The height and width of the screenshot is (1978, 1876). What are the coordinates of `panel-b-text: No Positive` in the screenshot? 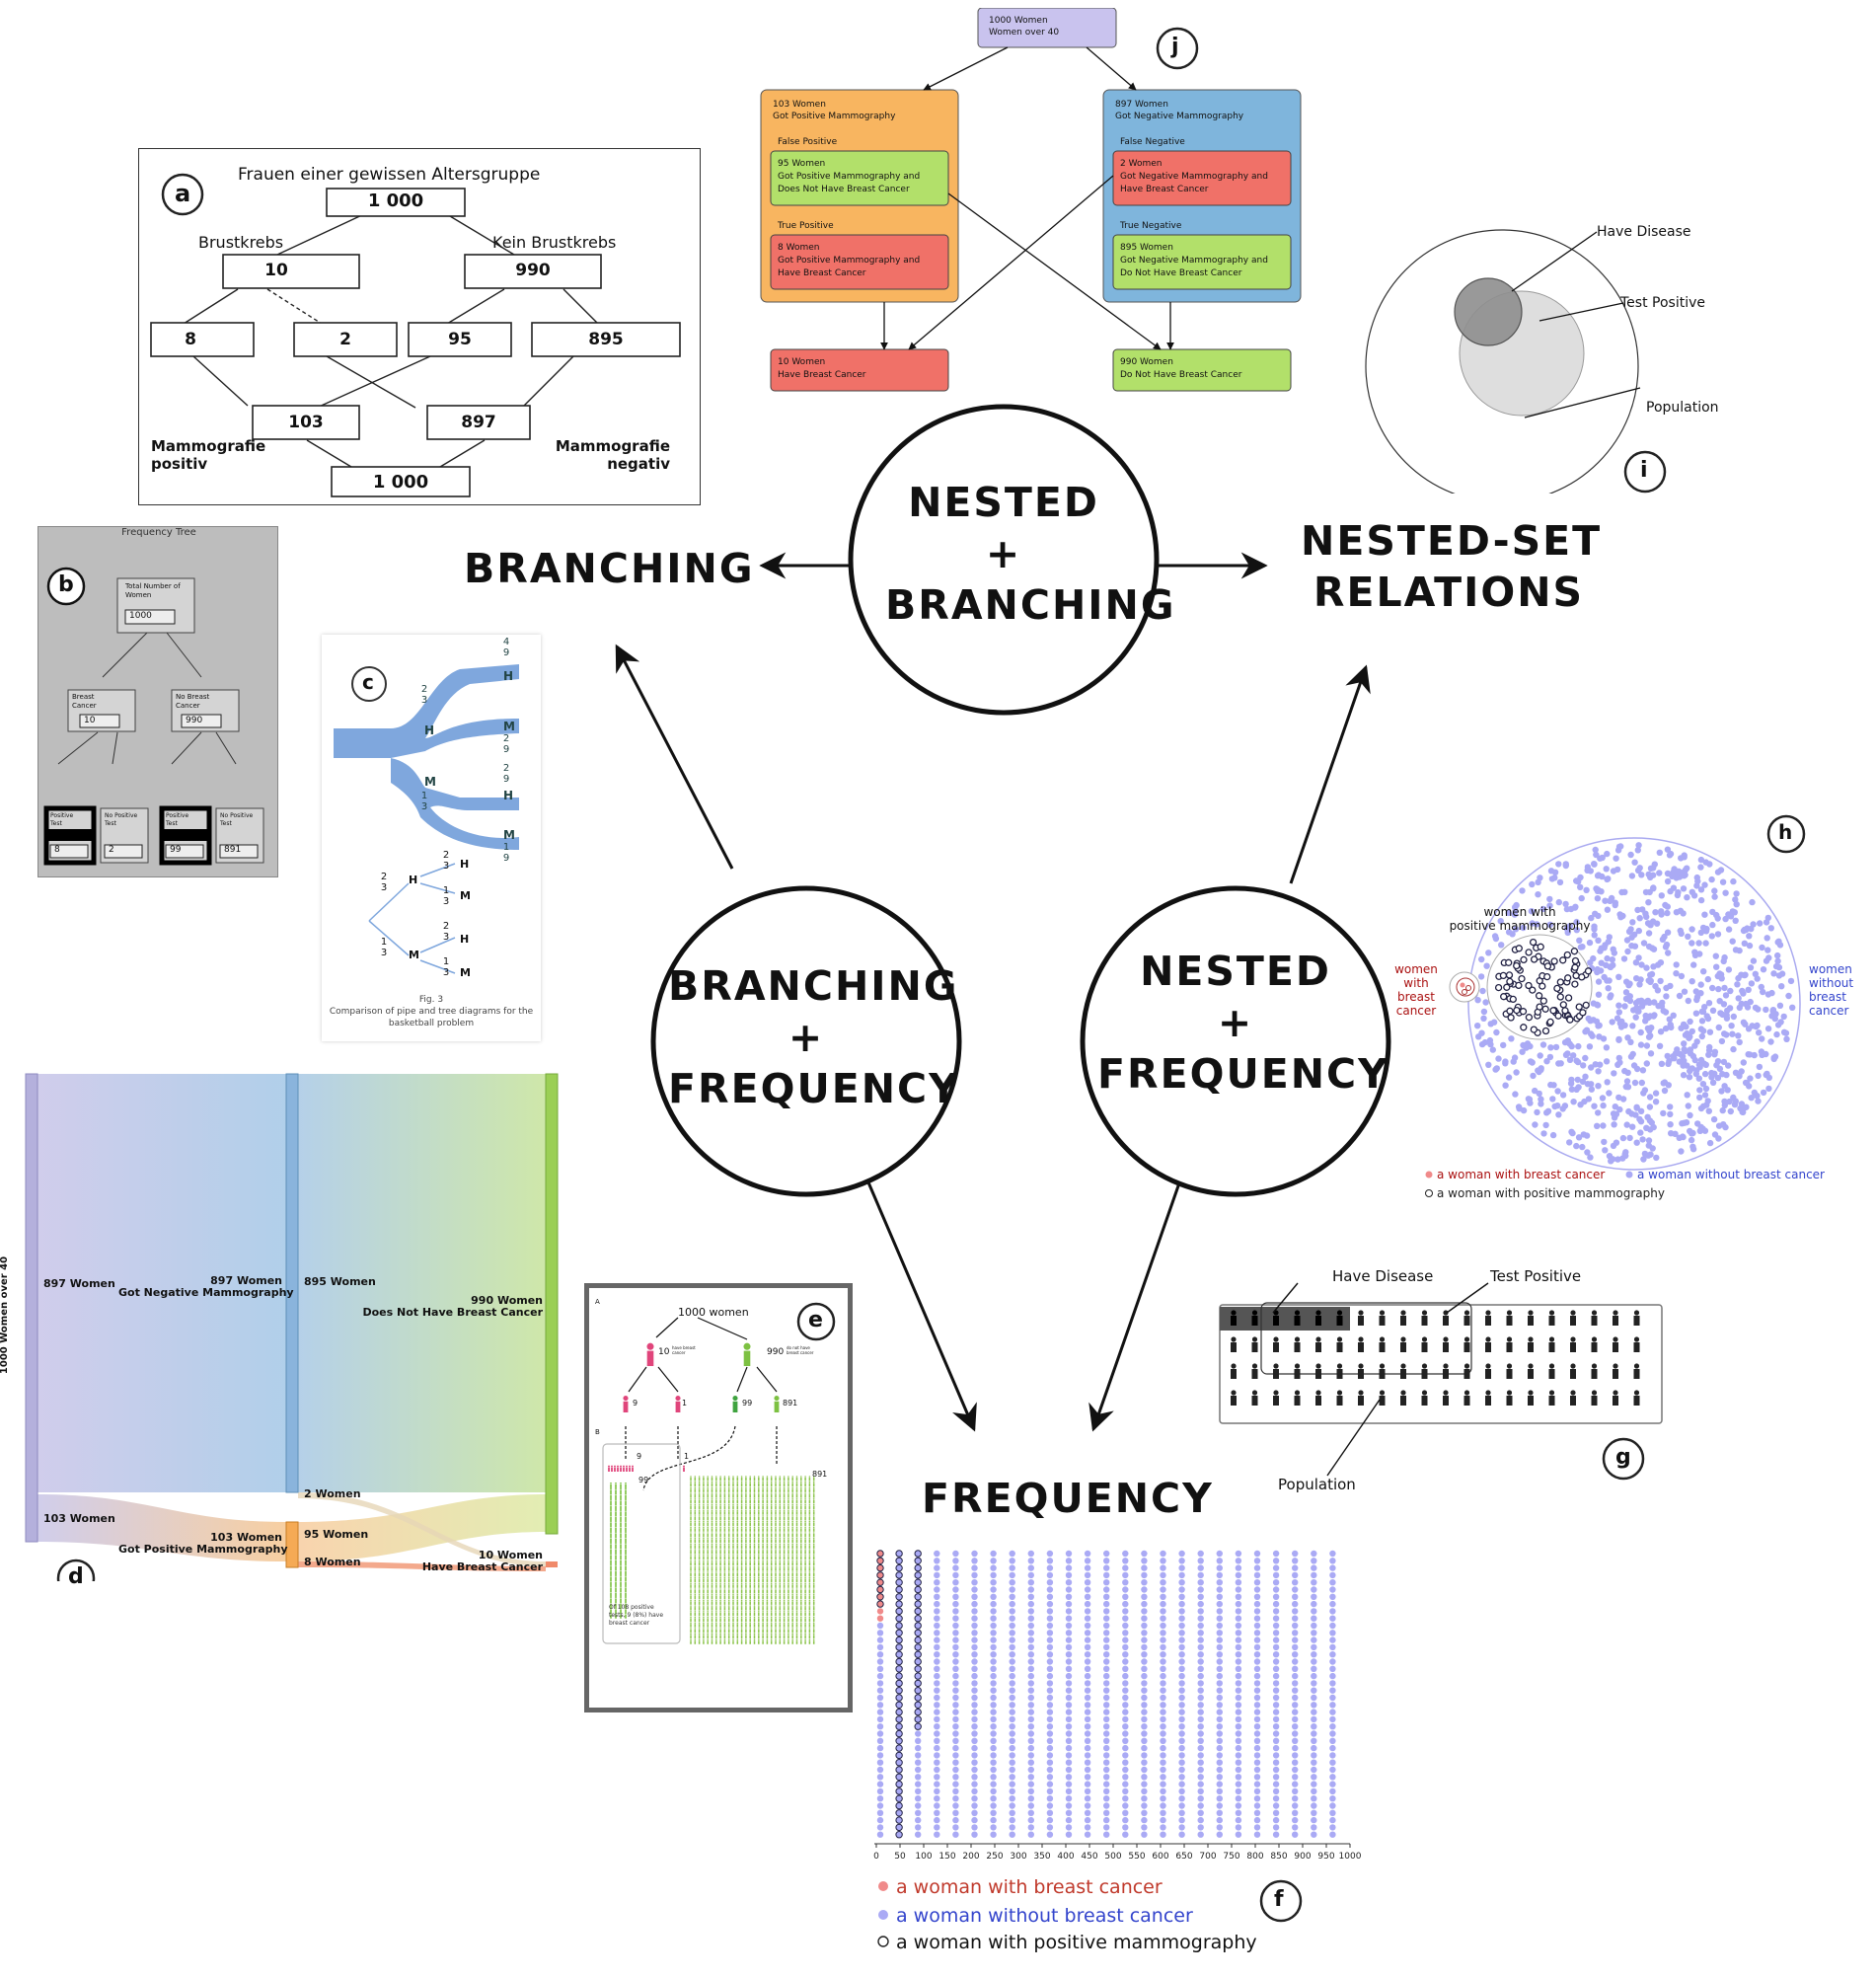 It's located at (237, 815).